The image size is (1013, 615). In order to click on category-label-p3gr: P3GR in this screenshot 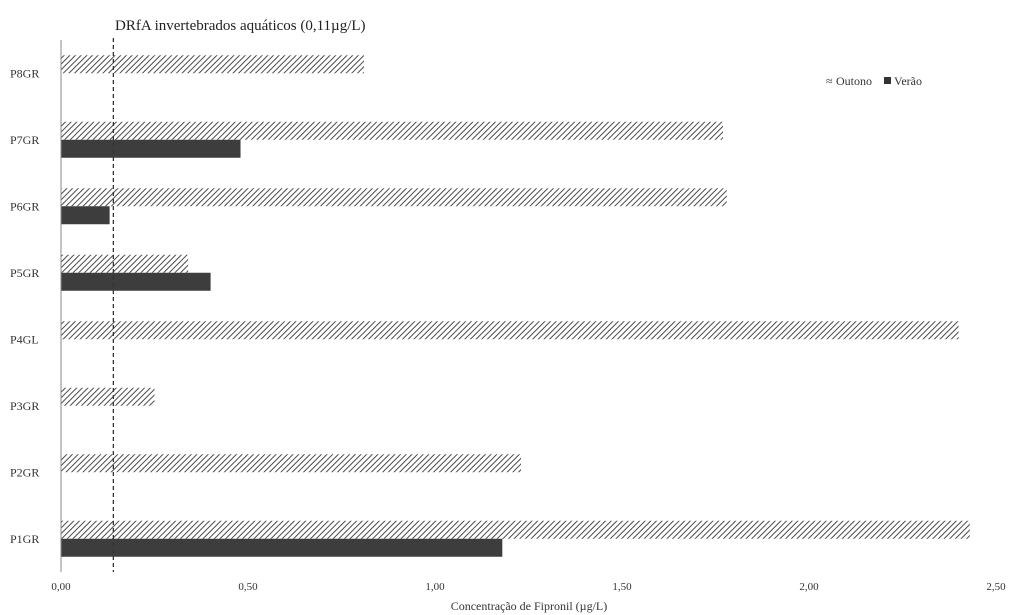, I will do `click(24, 406)`.